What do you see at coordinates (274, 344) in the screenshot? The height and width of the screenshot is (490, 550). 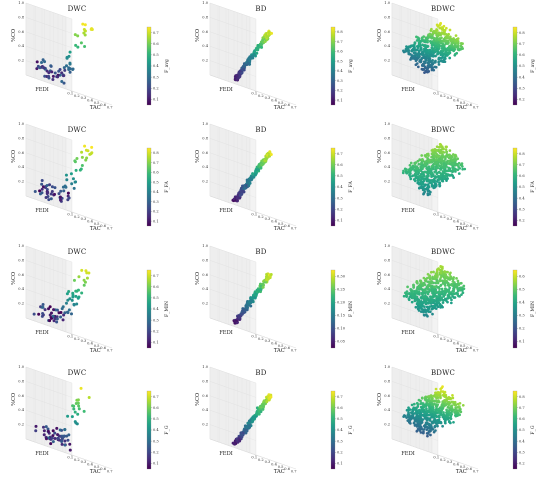 I see `x-axis: 0.10.20.30.40.50.60.7 TAC` at bounding box center [274, 344].